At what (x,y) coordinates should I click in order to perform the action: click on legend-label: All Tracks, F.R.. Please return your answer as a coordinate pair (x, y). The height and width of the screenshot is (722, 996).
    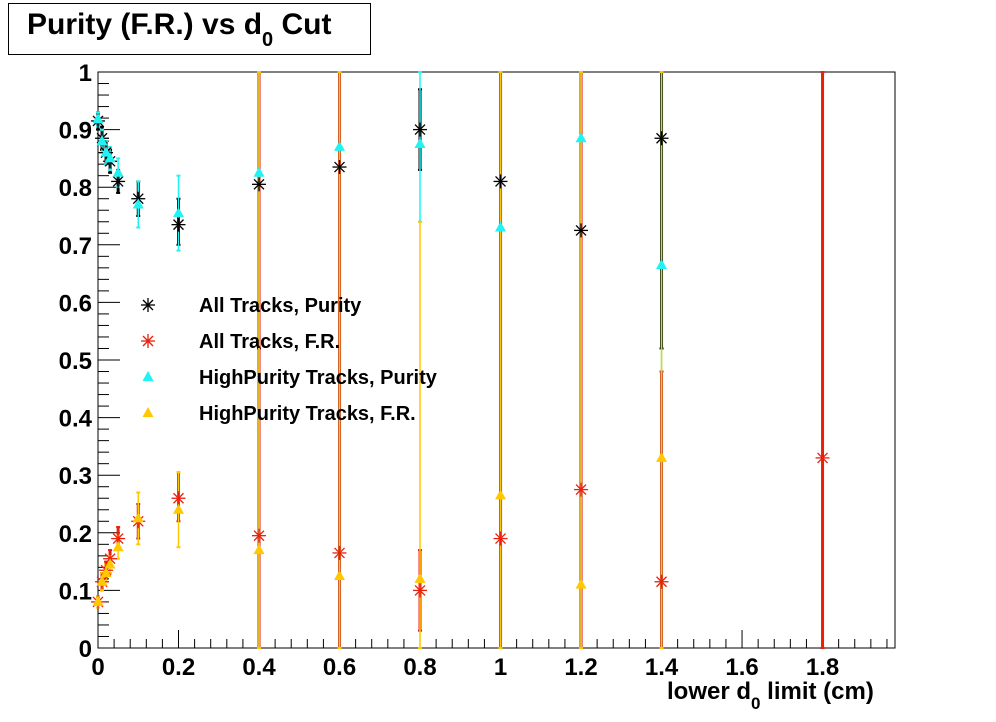
    Looking at the image, I should click on (269, 342).